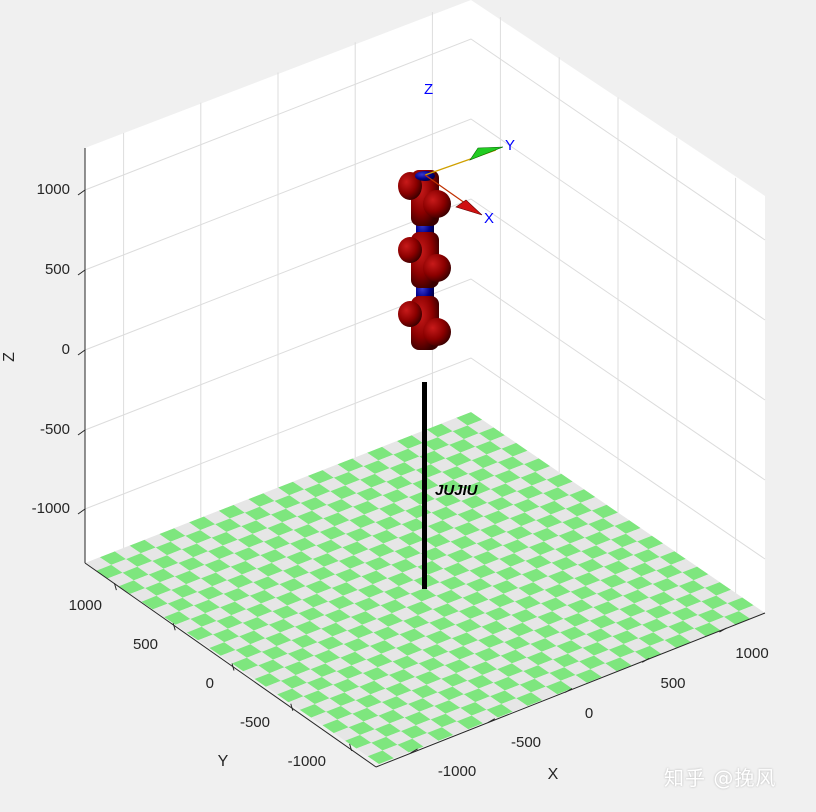 The height and width of the screenshot is (812, 816). Describe the element at coordinates (223, 761) in the screenshot. I see `y-axis-label: Y` at that location.